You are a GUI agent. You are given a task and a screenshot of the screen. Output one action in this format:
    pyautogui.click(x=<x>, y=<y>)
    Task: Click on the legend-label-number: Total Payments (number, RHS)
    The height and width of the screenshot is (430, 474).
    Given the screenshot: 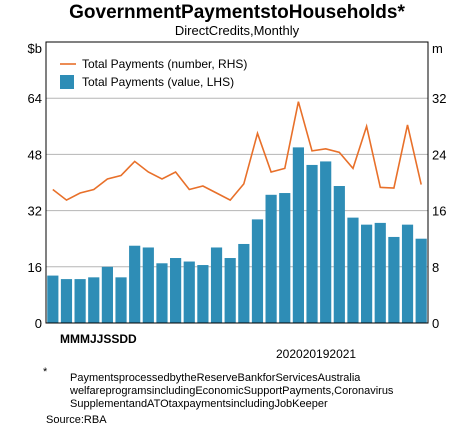 What is the action you would take?
    pyautogui.click(x=164, y=64)
    